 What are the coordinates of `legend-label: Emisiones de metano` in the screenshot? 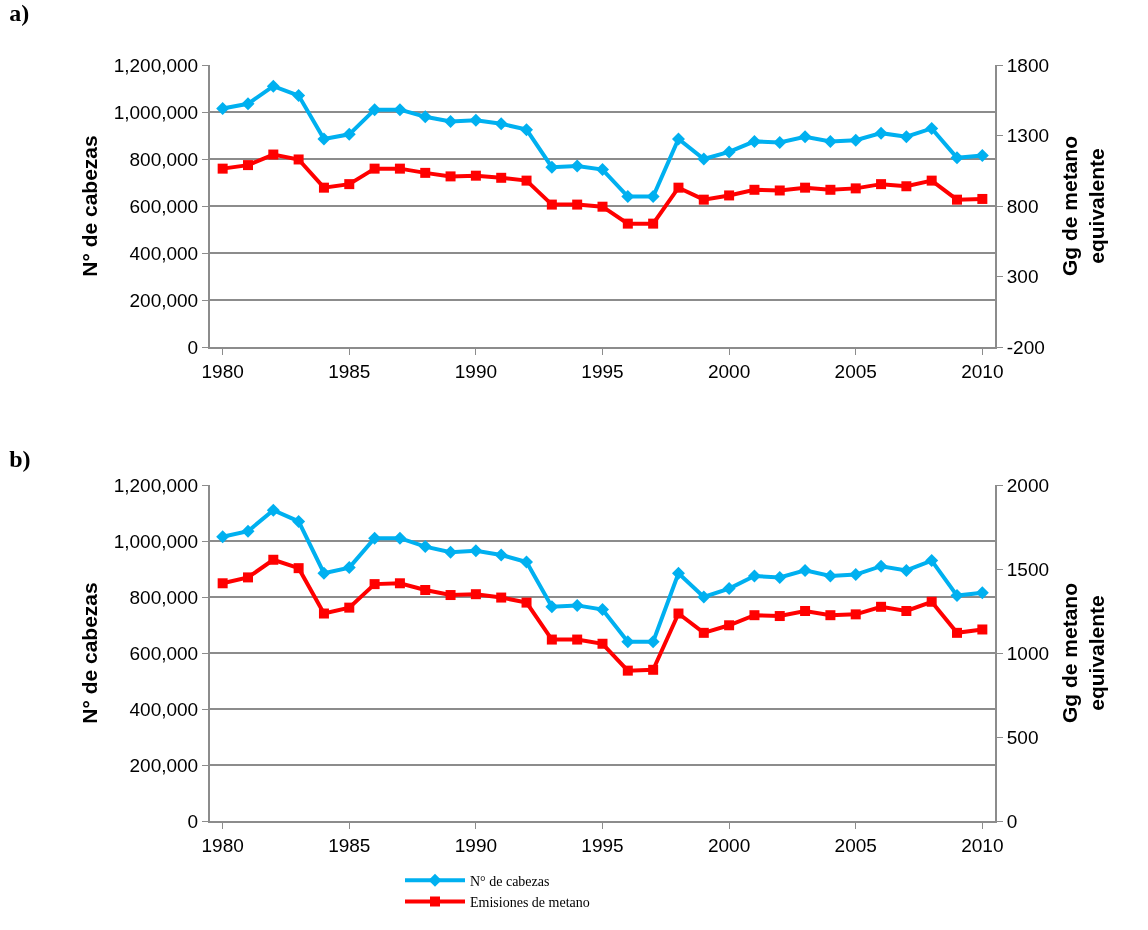 It's located at (530, 902).